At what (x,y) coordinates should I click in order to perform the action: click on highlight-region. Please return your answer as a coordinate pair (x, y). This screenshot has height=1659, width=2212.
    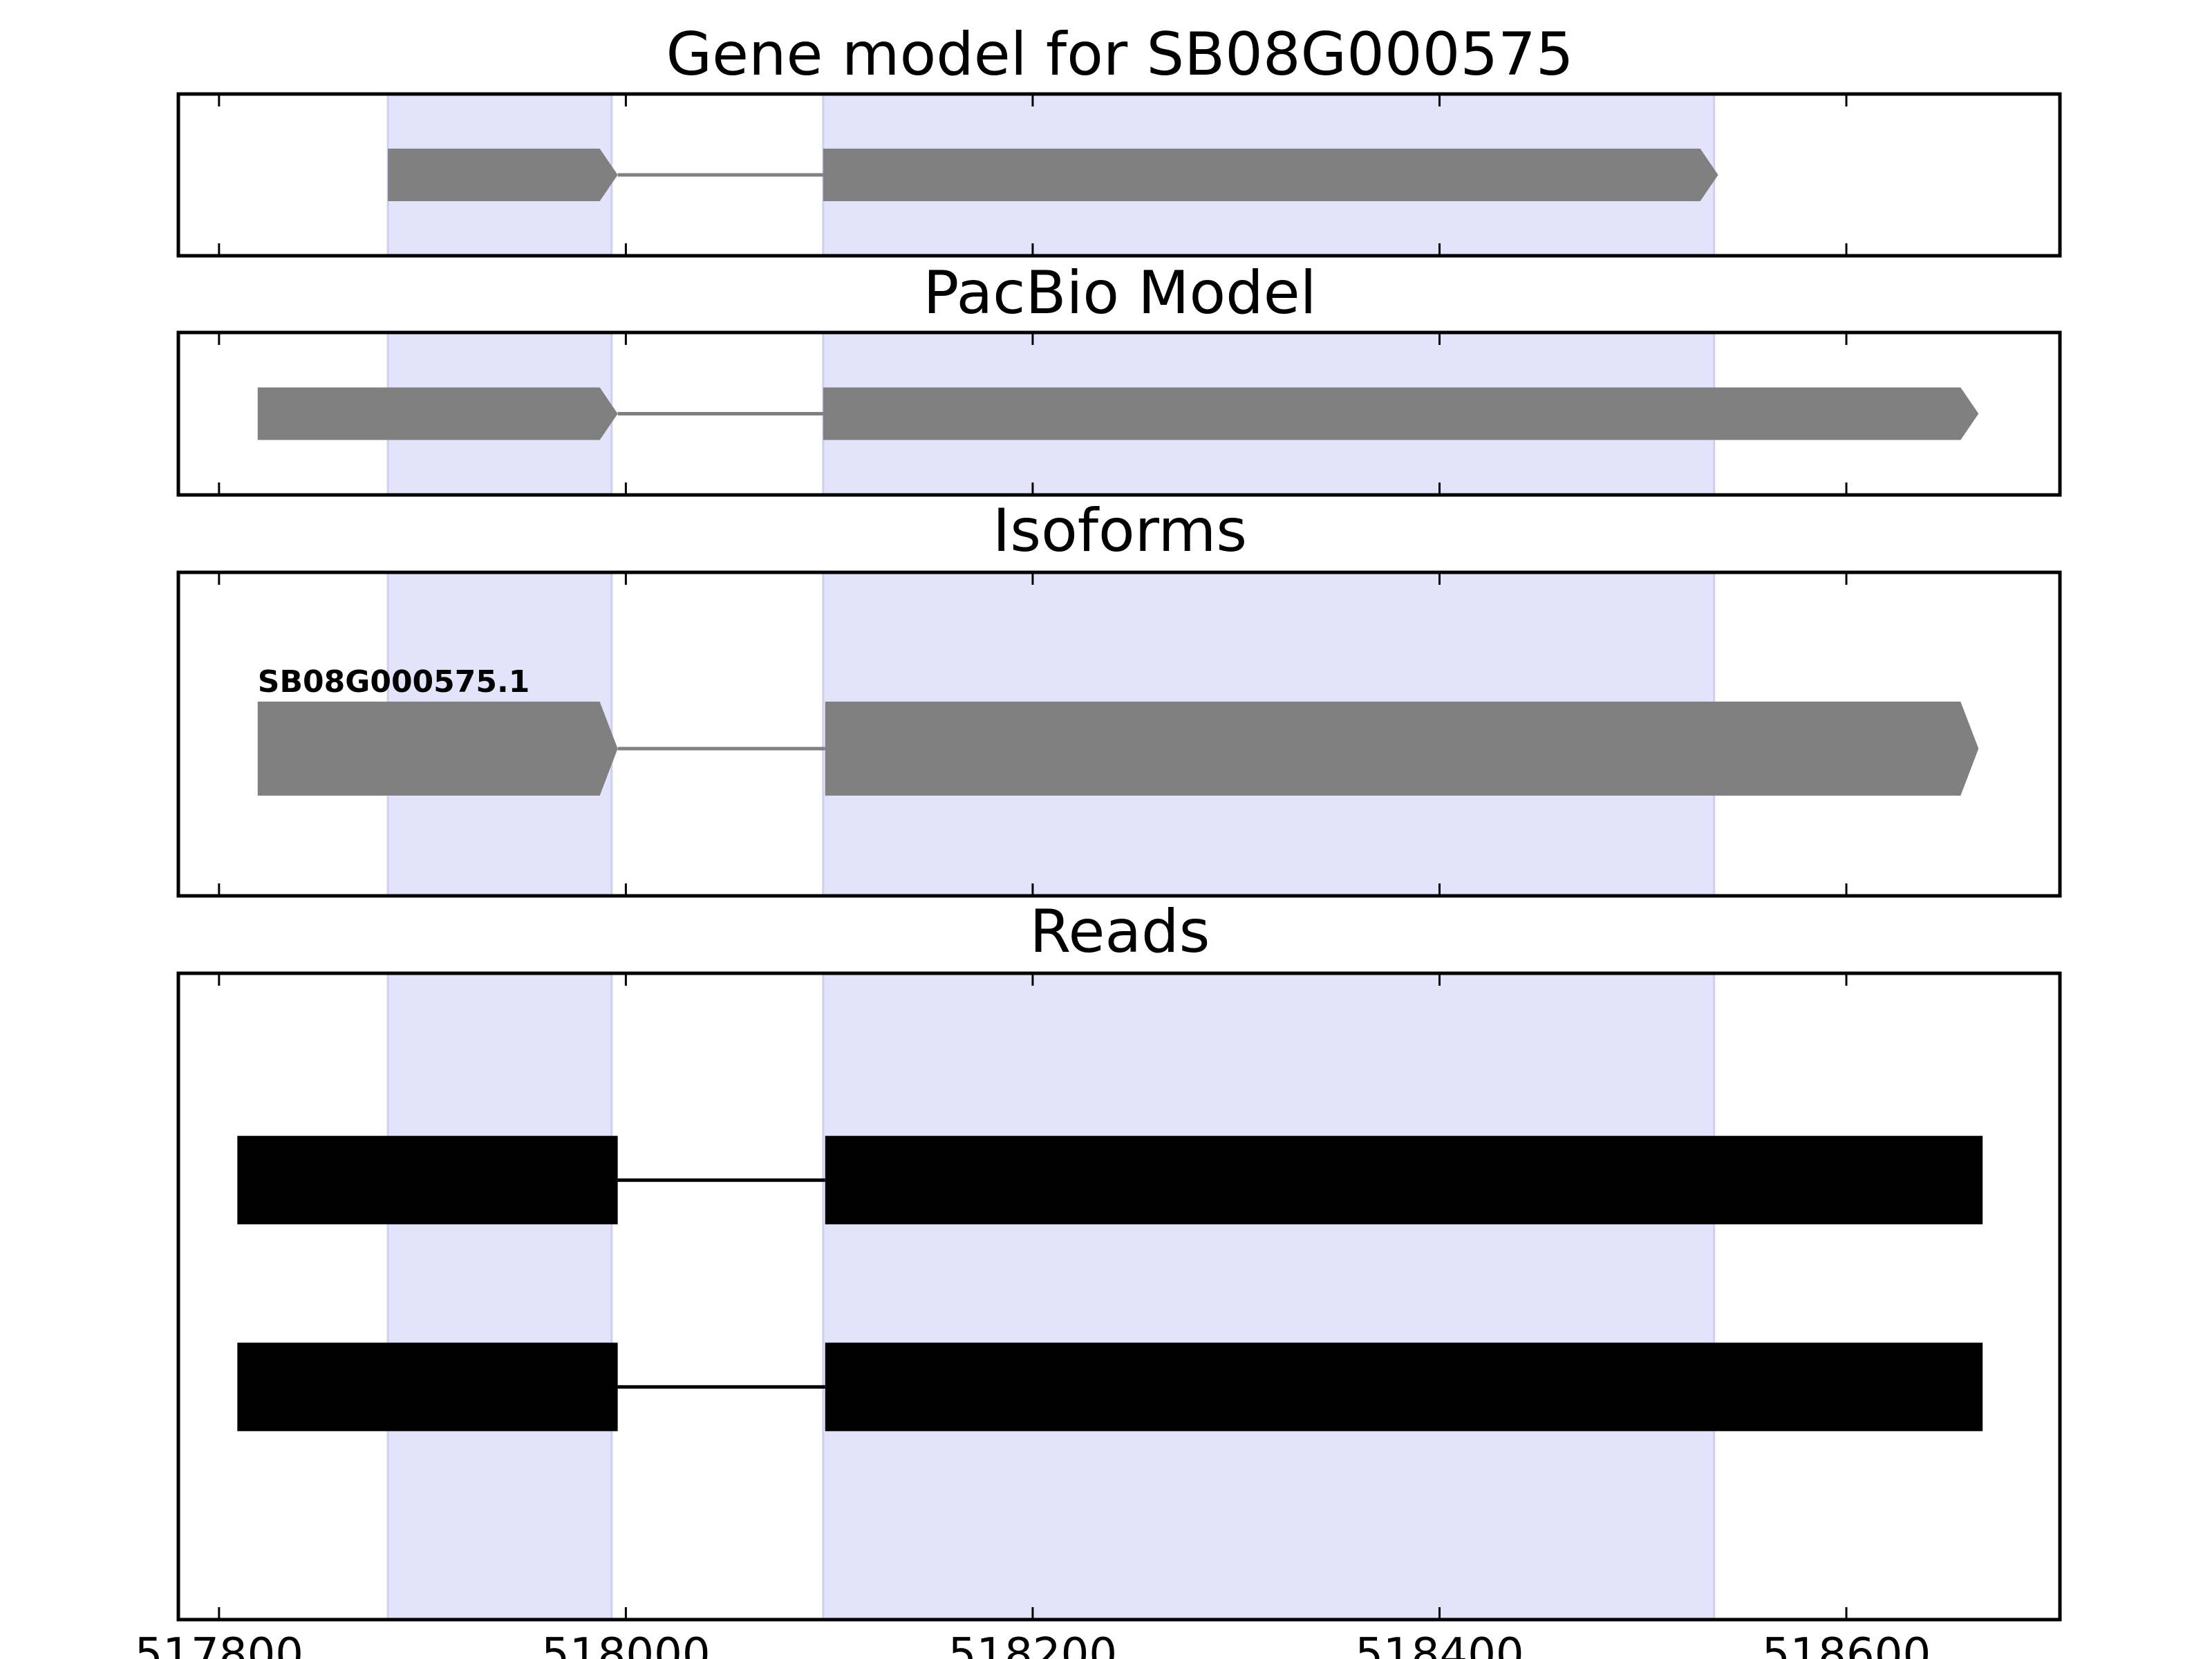
    Looking at the image, I should click on (500, 1296).